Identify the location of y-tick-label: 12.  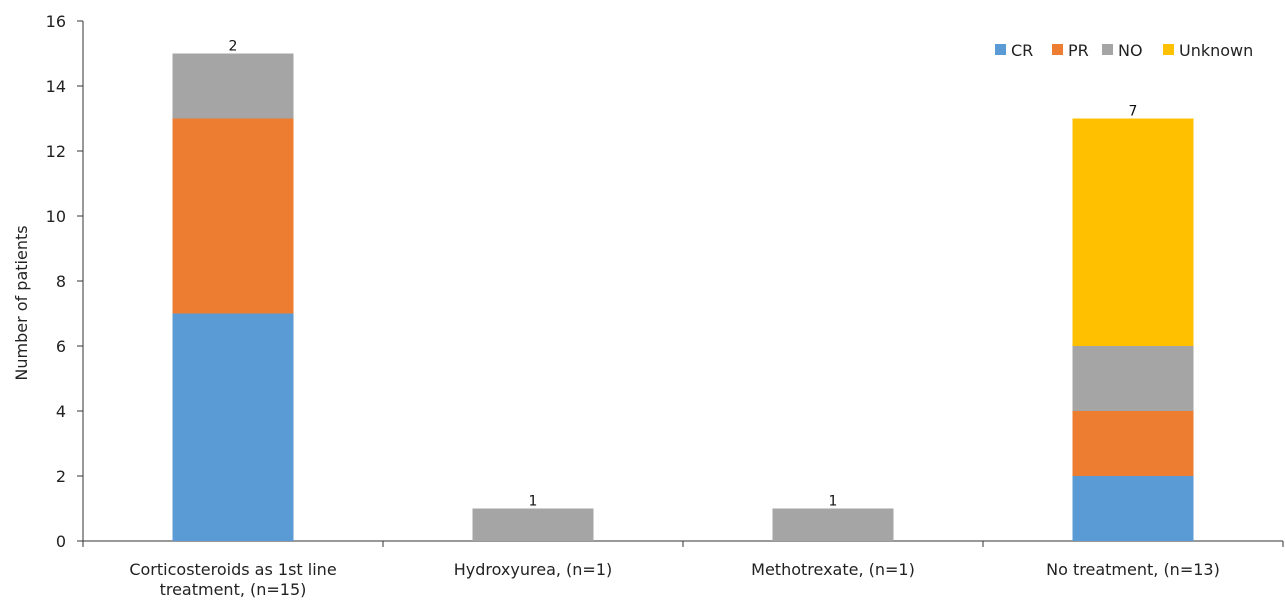
(56, 151).